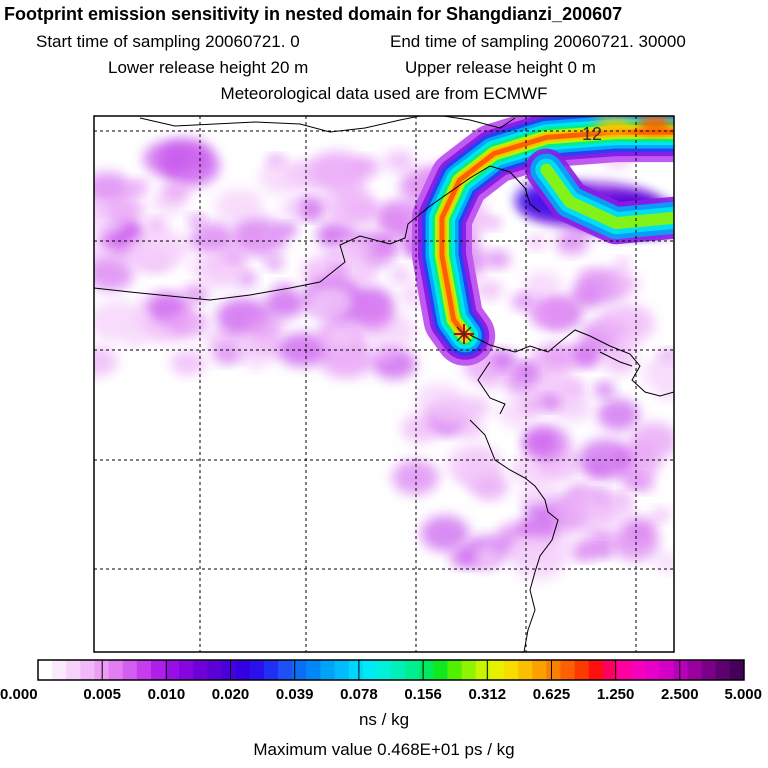  Describe the element at coordinates (167, 694) in the screenshot. I see `colorbar-tick-label: 0.010` at that location.